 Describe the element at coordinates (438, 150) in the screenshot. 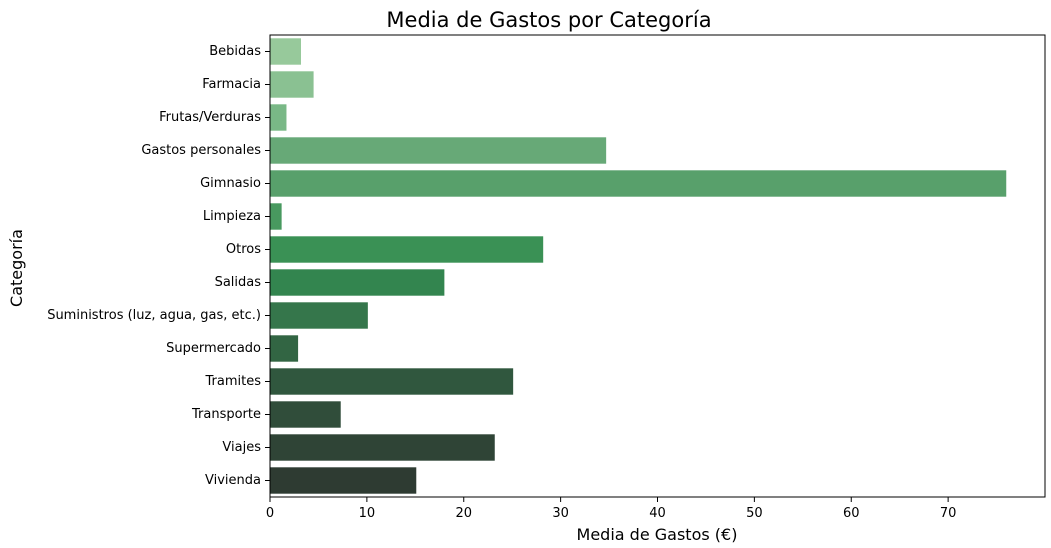

I see `bar-gastos-personales` at that location.